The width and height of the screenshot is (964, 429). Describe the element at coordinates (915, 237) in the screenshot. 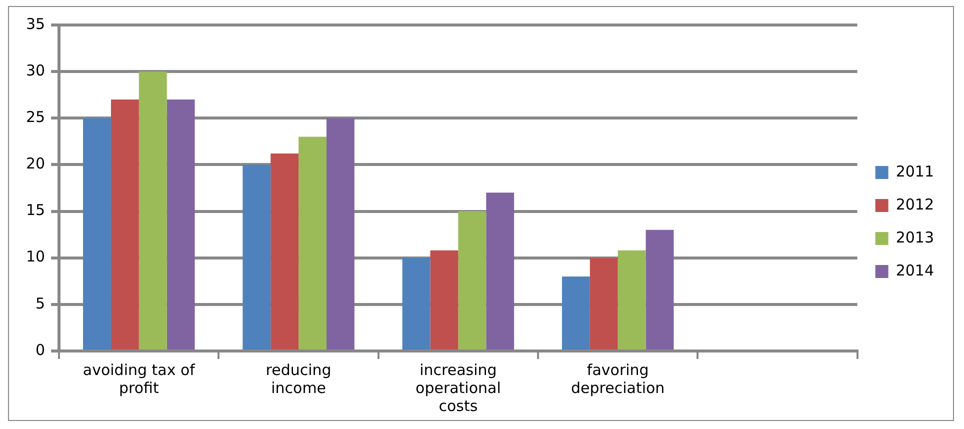

I see `legend-label: 2013` at that location.